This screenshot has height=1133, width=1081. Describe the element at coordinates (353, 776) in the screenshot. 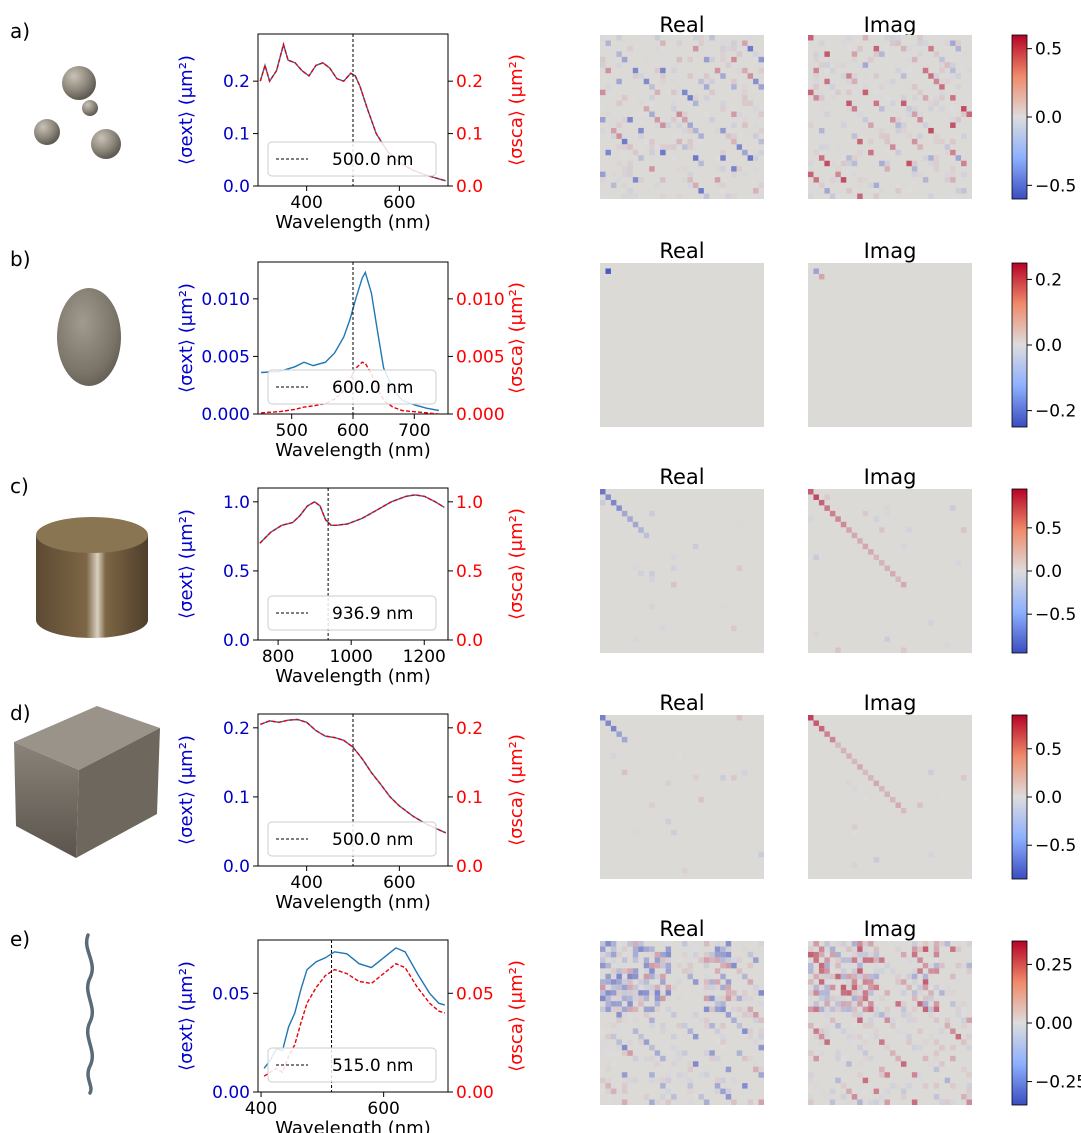

I see `series-sca-line` at that location.